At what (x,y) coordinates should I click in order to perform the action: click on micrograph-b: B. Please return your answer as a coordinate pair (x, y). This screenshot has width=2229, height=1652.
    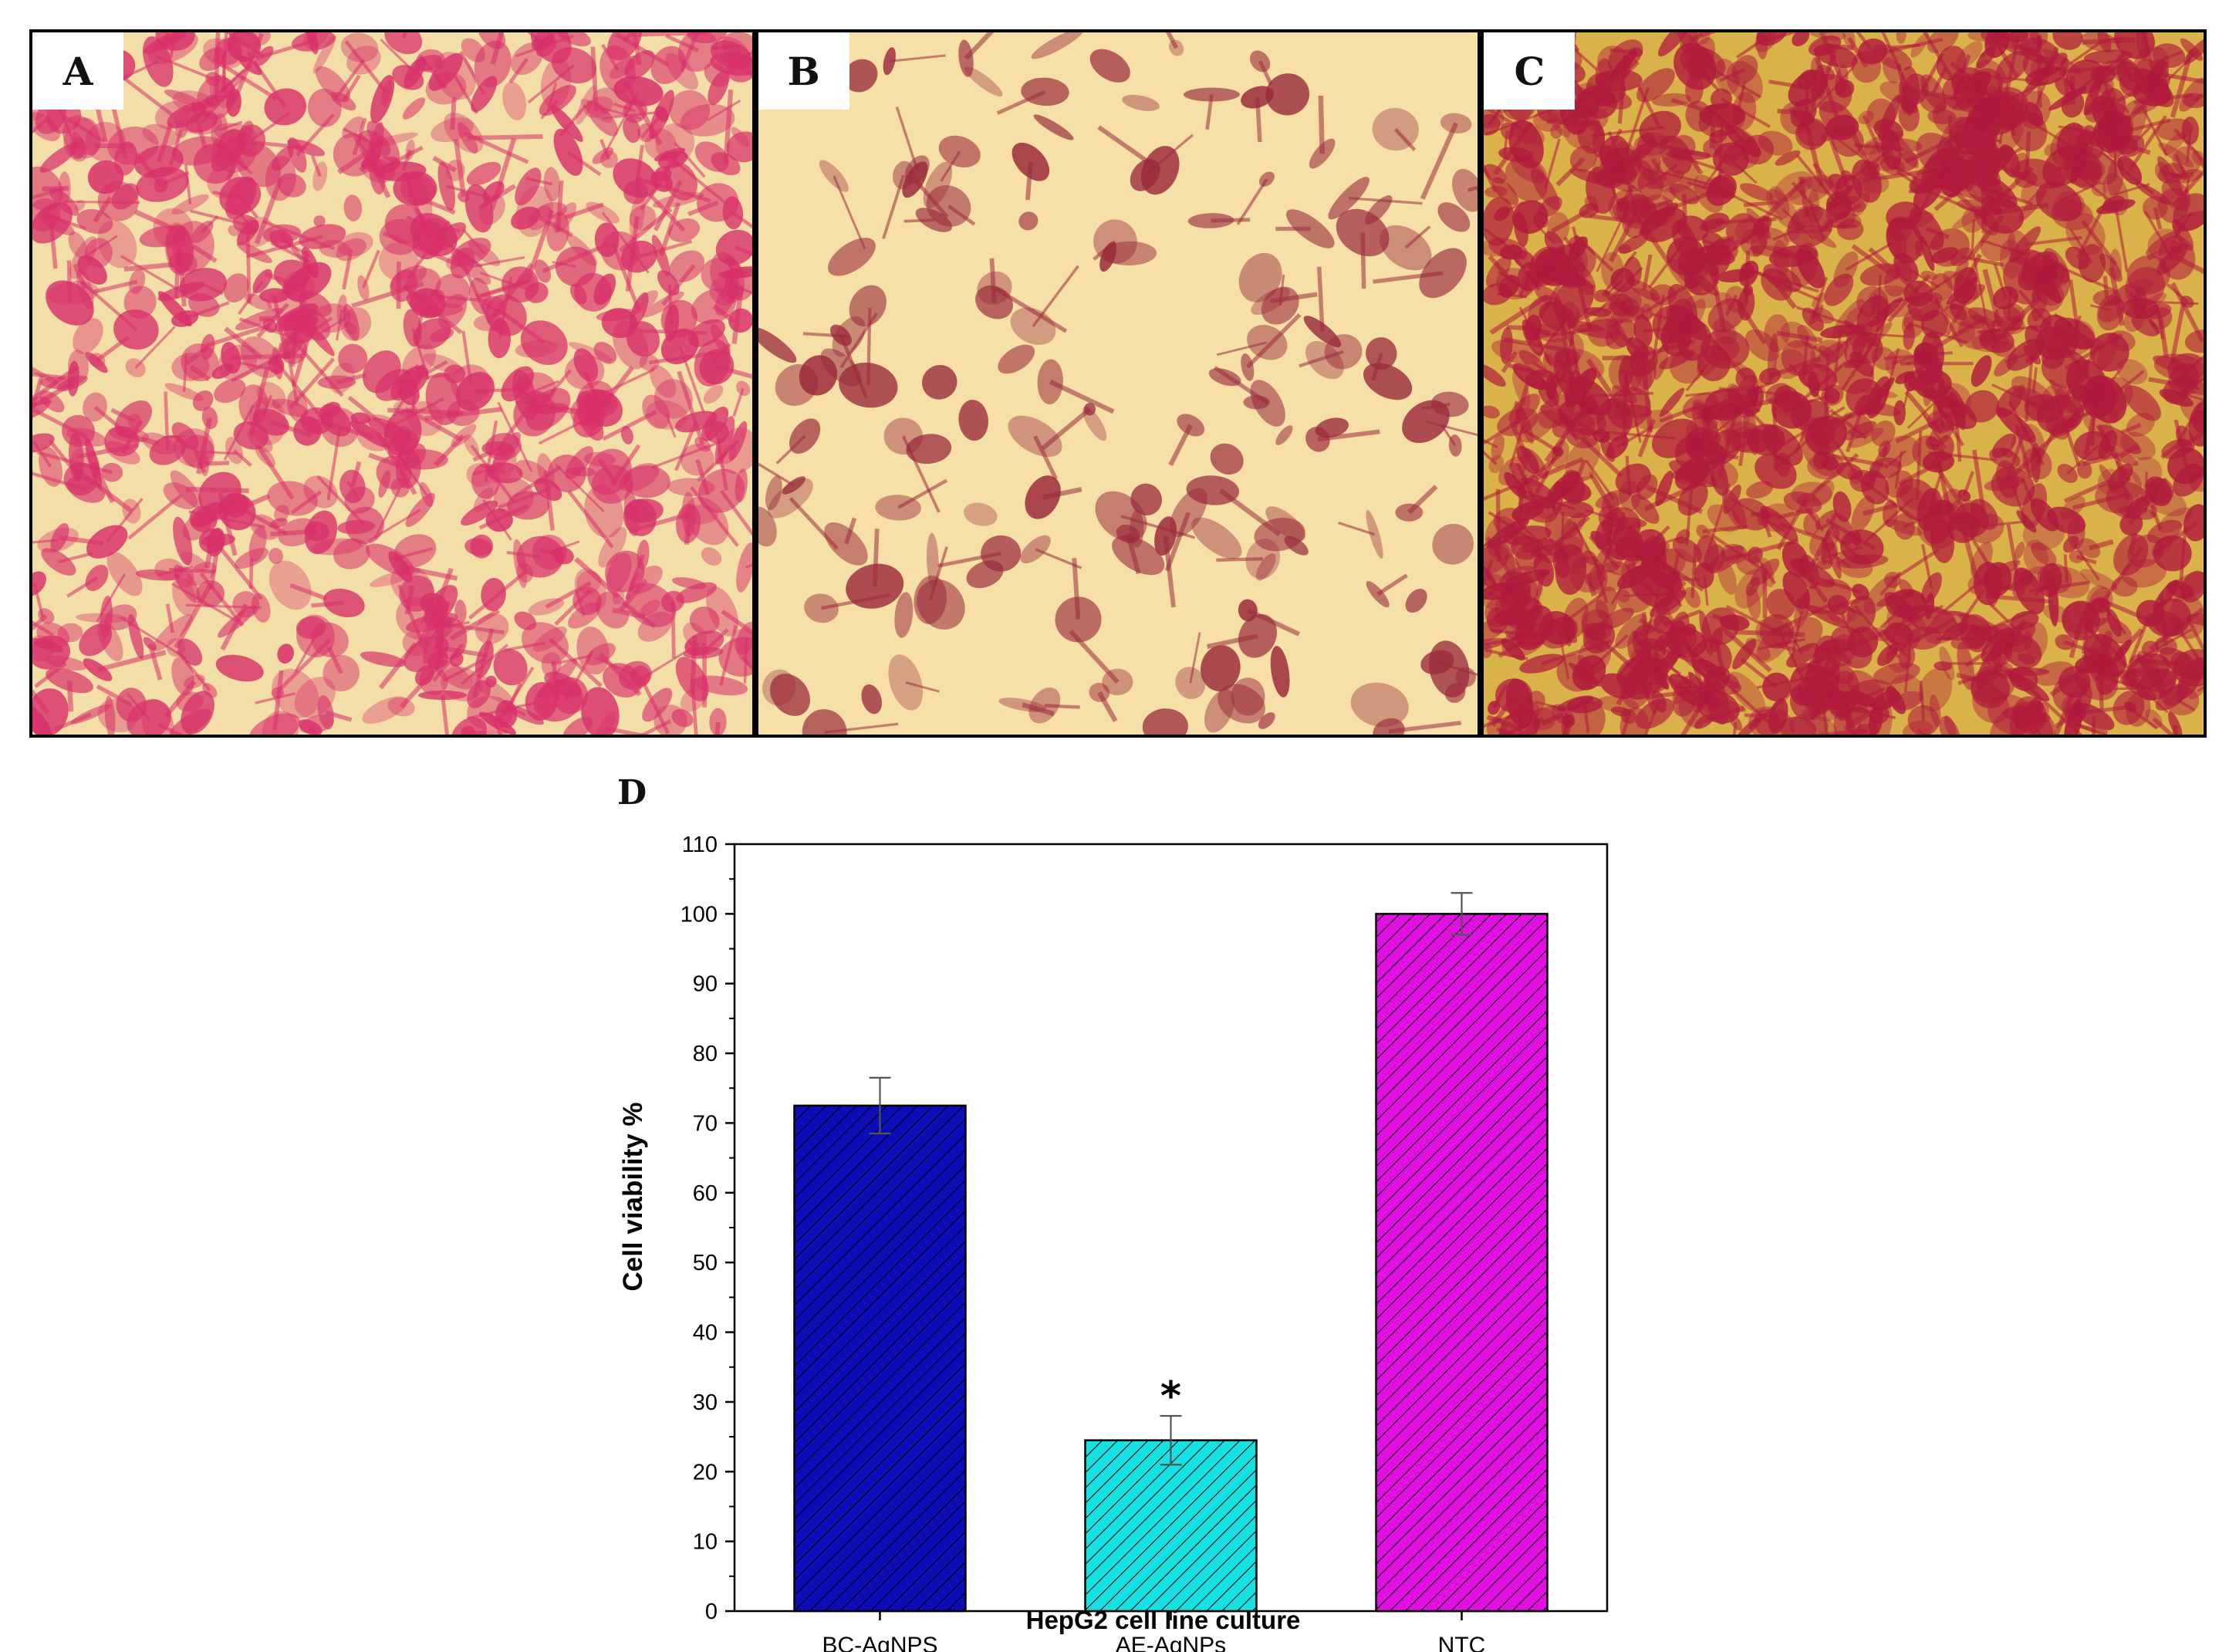
    Looking at the image, I should click on (1118, 383).